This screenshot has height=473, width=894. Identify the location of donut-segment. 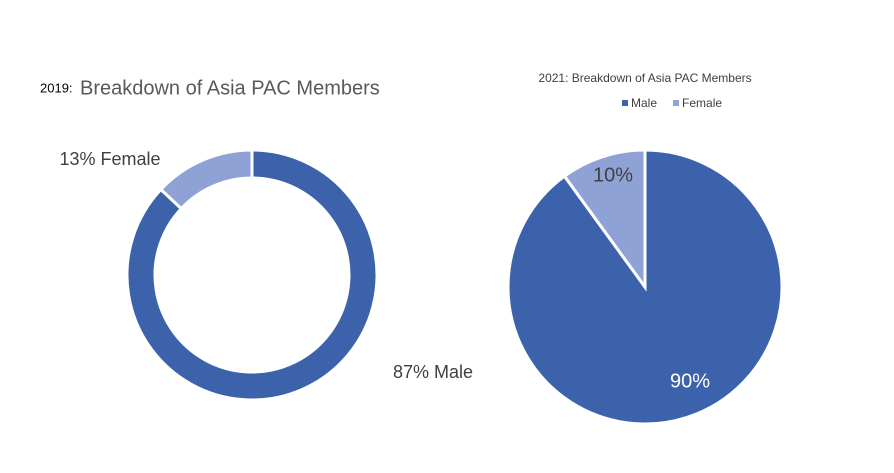
(206, 179).